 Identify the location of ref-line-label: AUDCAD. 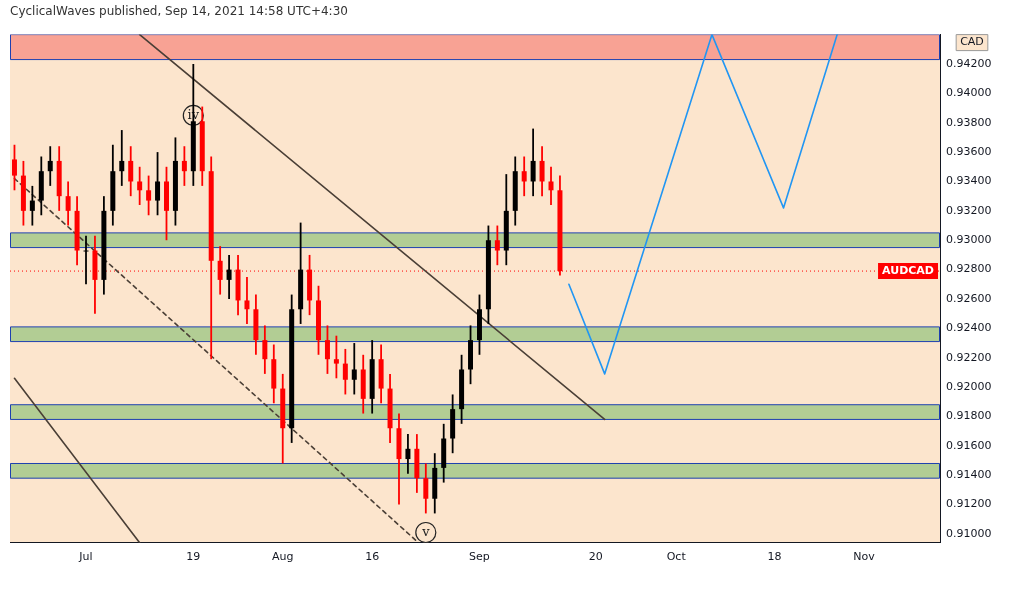
(908, 270).